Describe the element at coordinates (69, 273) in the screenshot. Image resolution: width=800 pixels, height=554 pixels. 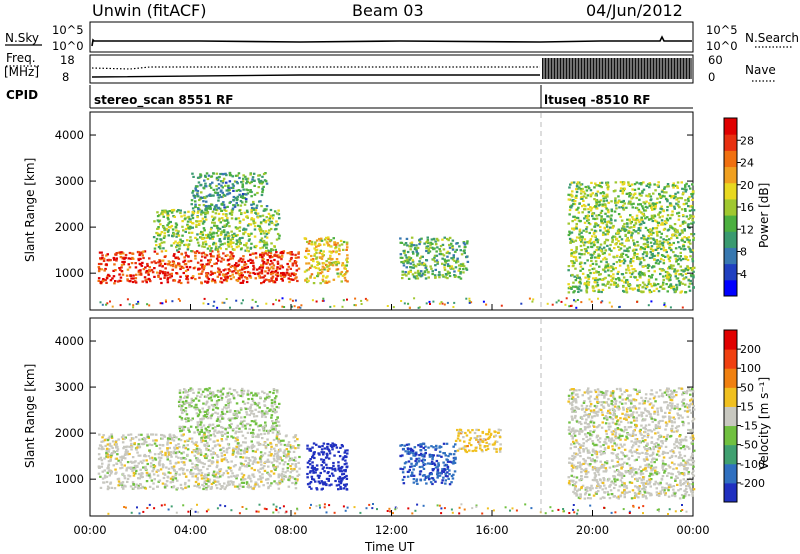
I see `y-tick-label: 1000` at that location.